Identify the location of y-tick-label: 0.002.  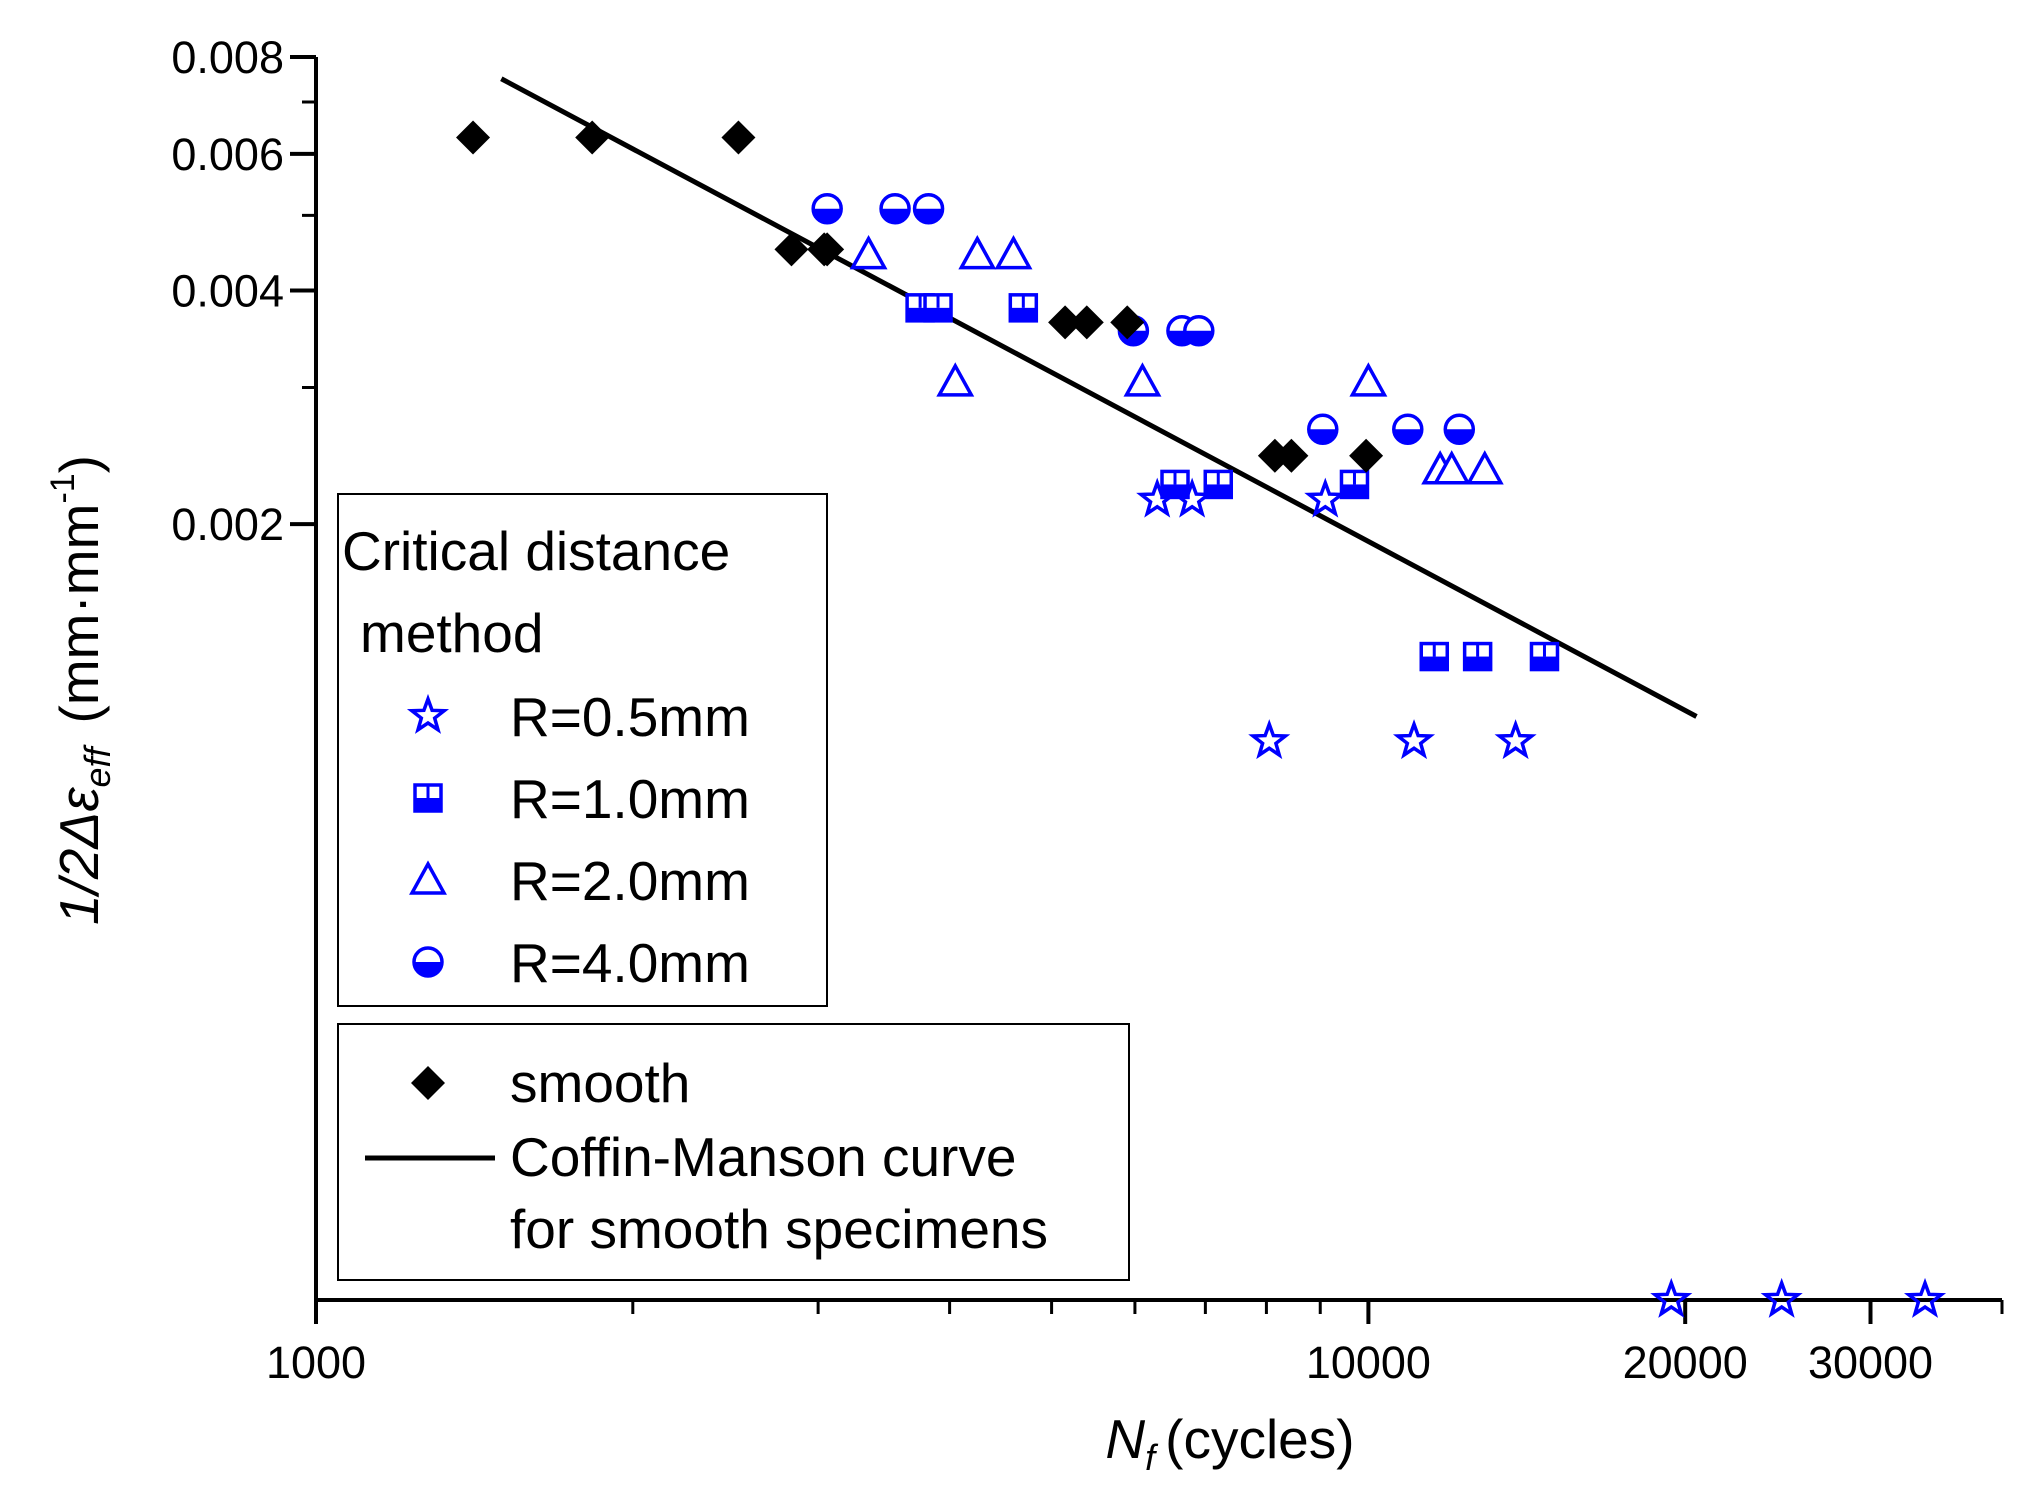
(227, 524).